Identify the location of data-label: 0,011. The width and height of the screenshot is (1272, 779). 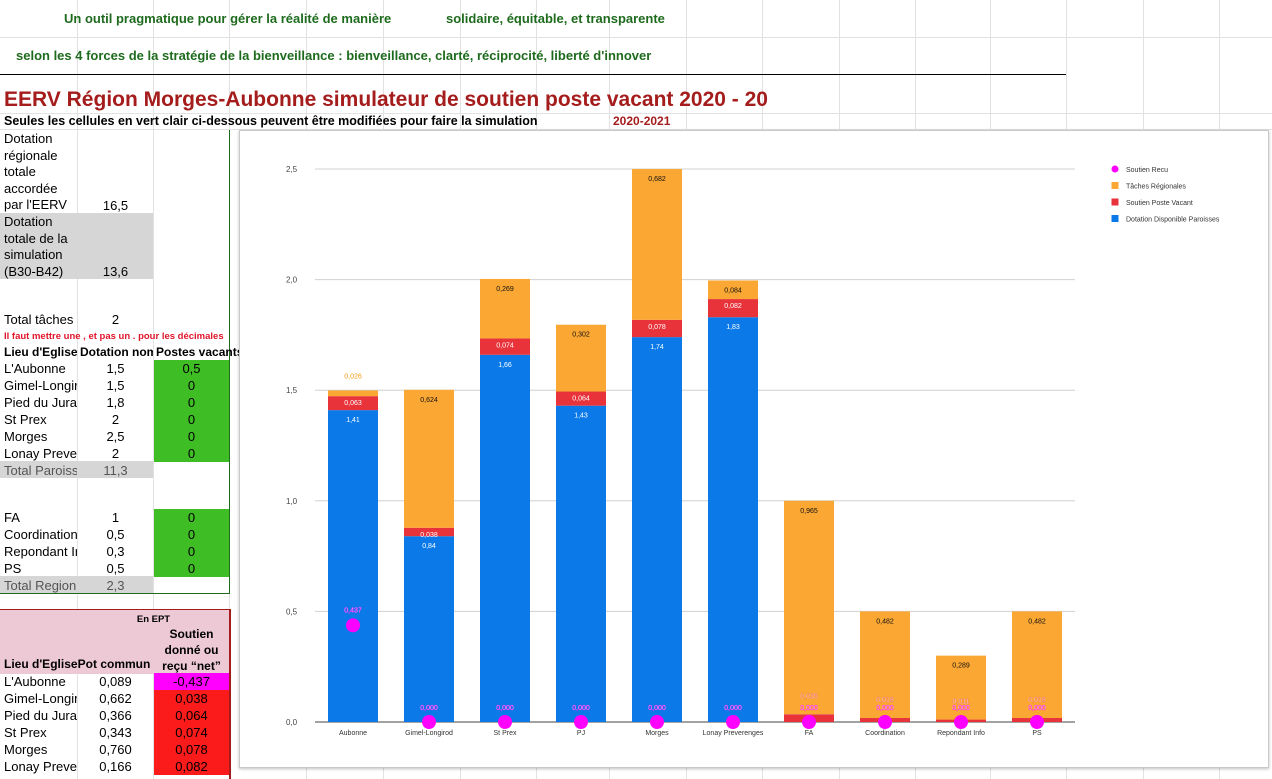
(961, 702).